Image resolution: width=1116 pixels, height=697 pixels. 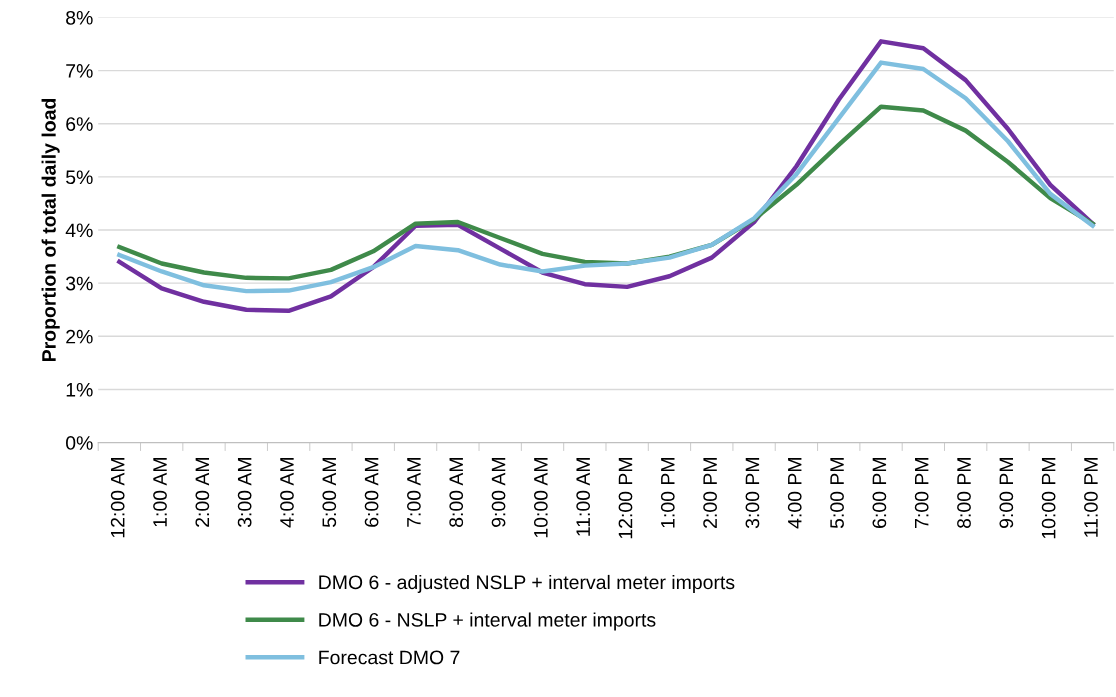 I want to click on x-tick-label: 6:00 PM, so click(x=879, y=493).